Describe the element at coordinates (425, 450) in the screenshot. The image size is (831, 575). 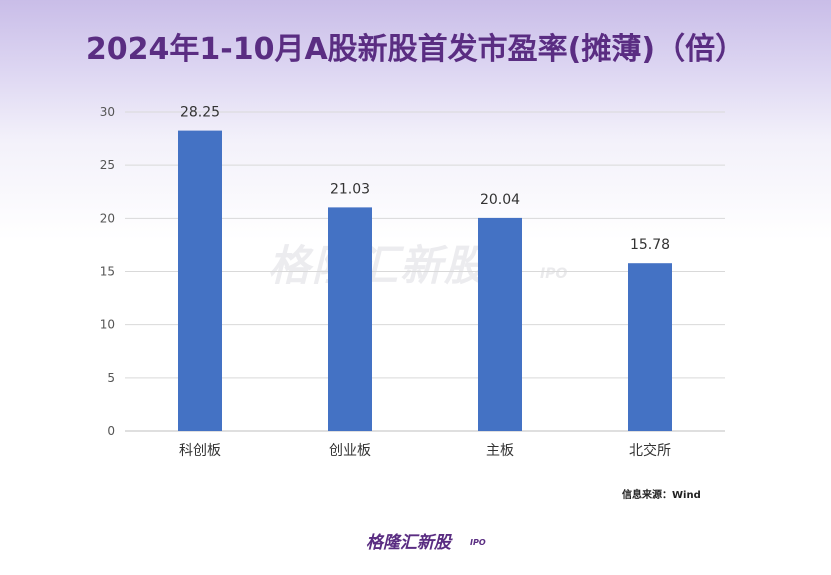
I see `category-labels: 科创板 创业板 主板 北交所` at that location.